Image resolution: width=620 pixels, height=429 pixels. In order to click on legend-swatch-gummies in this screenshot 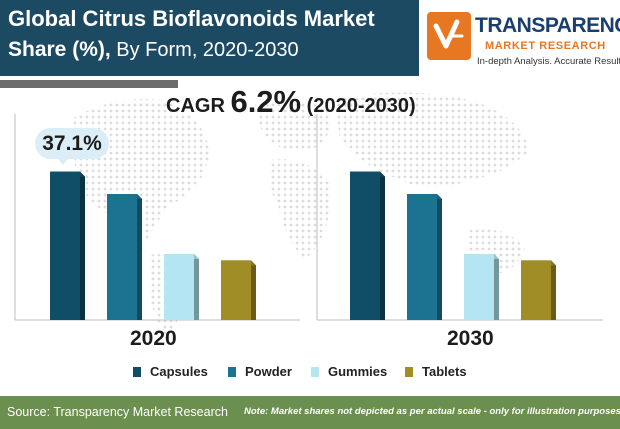, I will do `click(315, 371)`.